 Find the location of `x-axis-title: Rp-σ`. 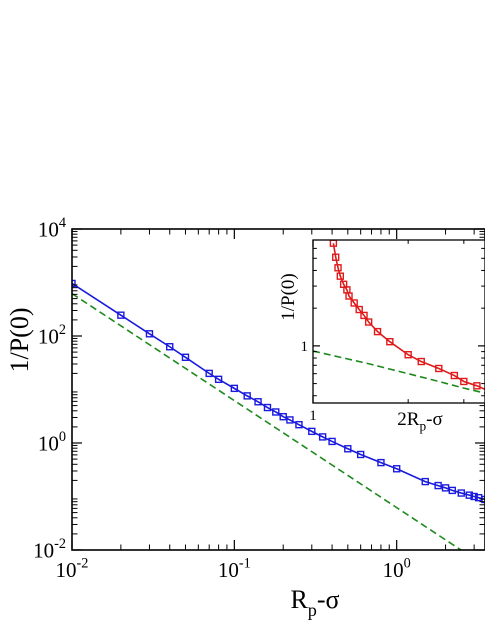

x-axis-title: Rp-σ is located at coordinates (314, 602).